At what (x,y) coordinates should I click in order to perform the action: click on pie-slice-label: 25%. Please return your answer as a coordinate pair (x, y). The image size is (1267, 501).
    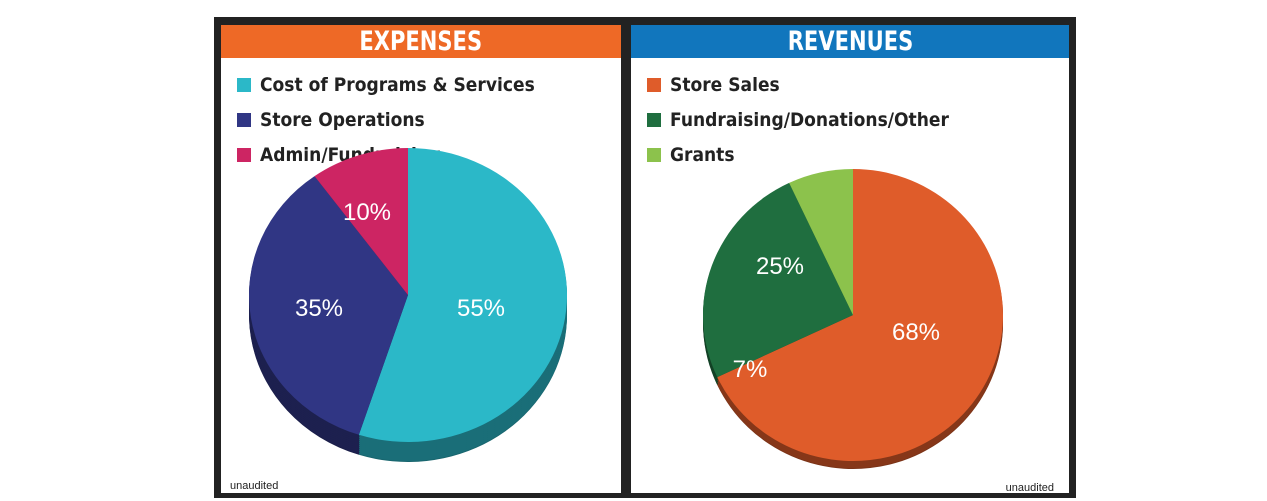
    Looking at the image, I should click on (780, 266).